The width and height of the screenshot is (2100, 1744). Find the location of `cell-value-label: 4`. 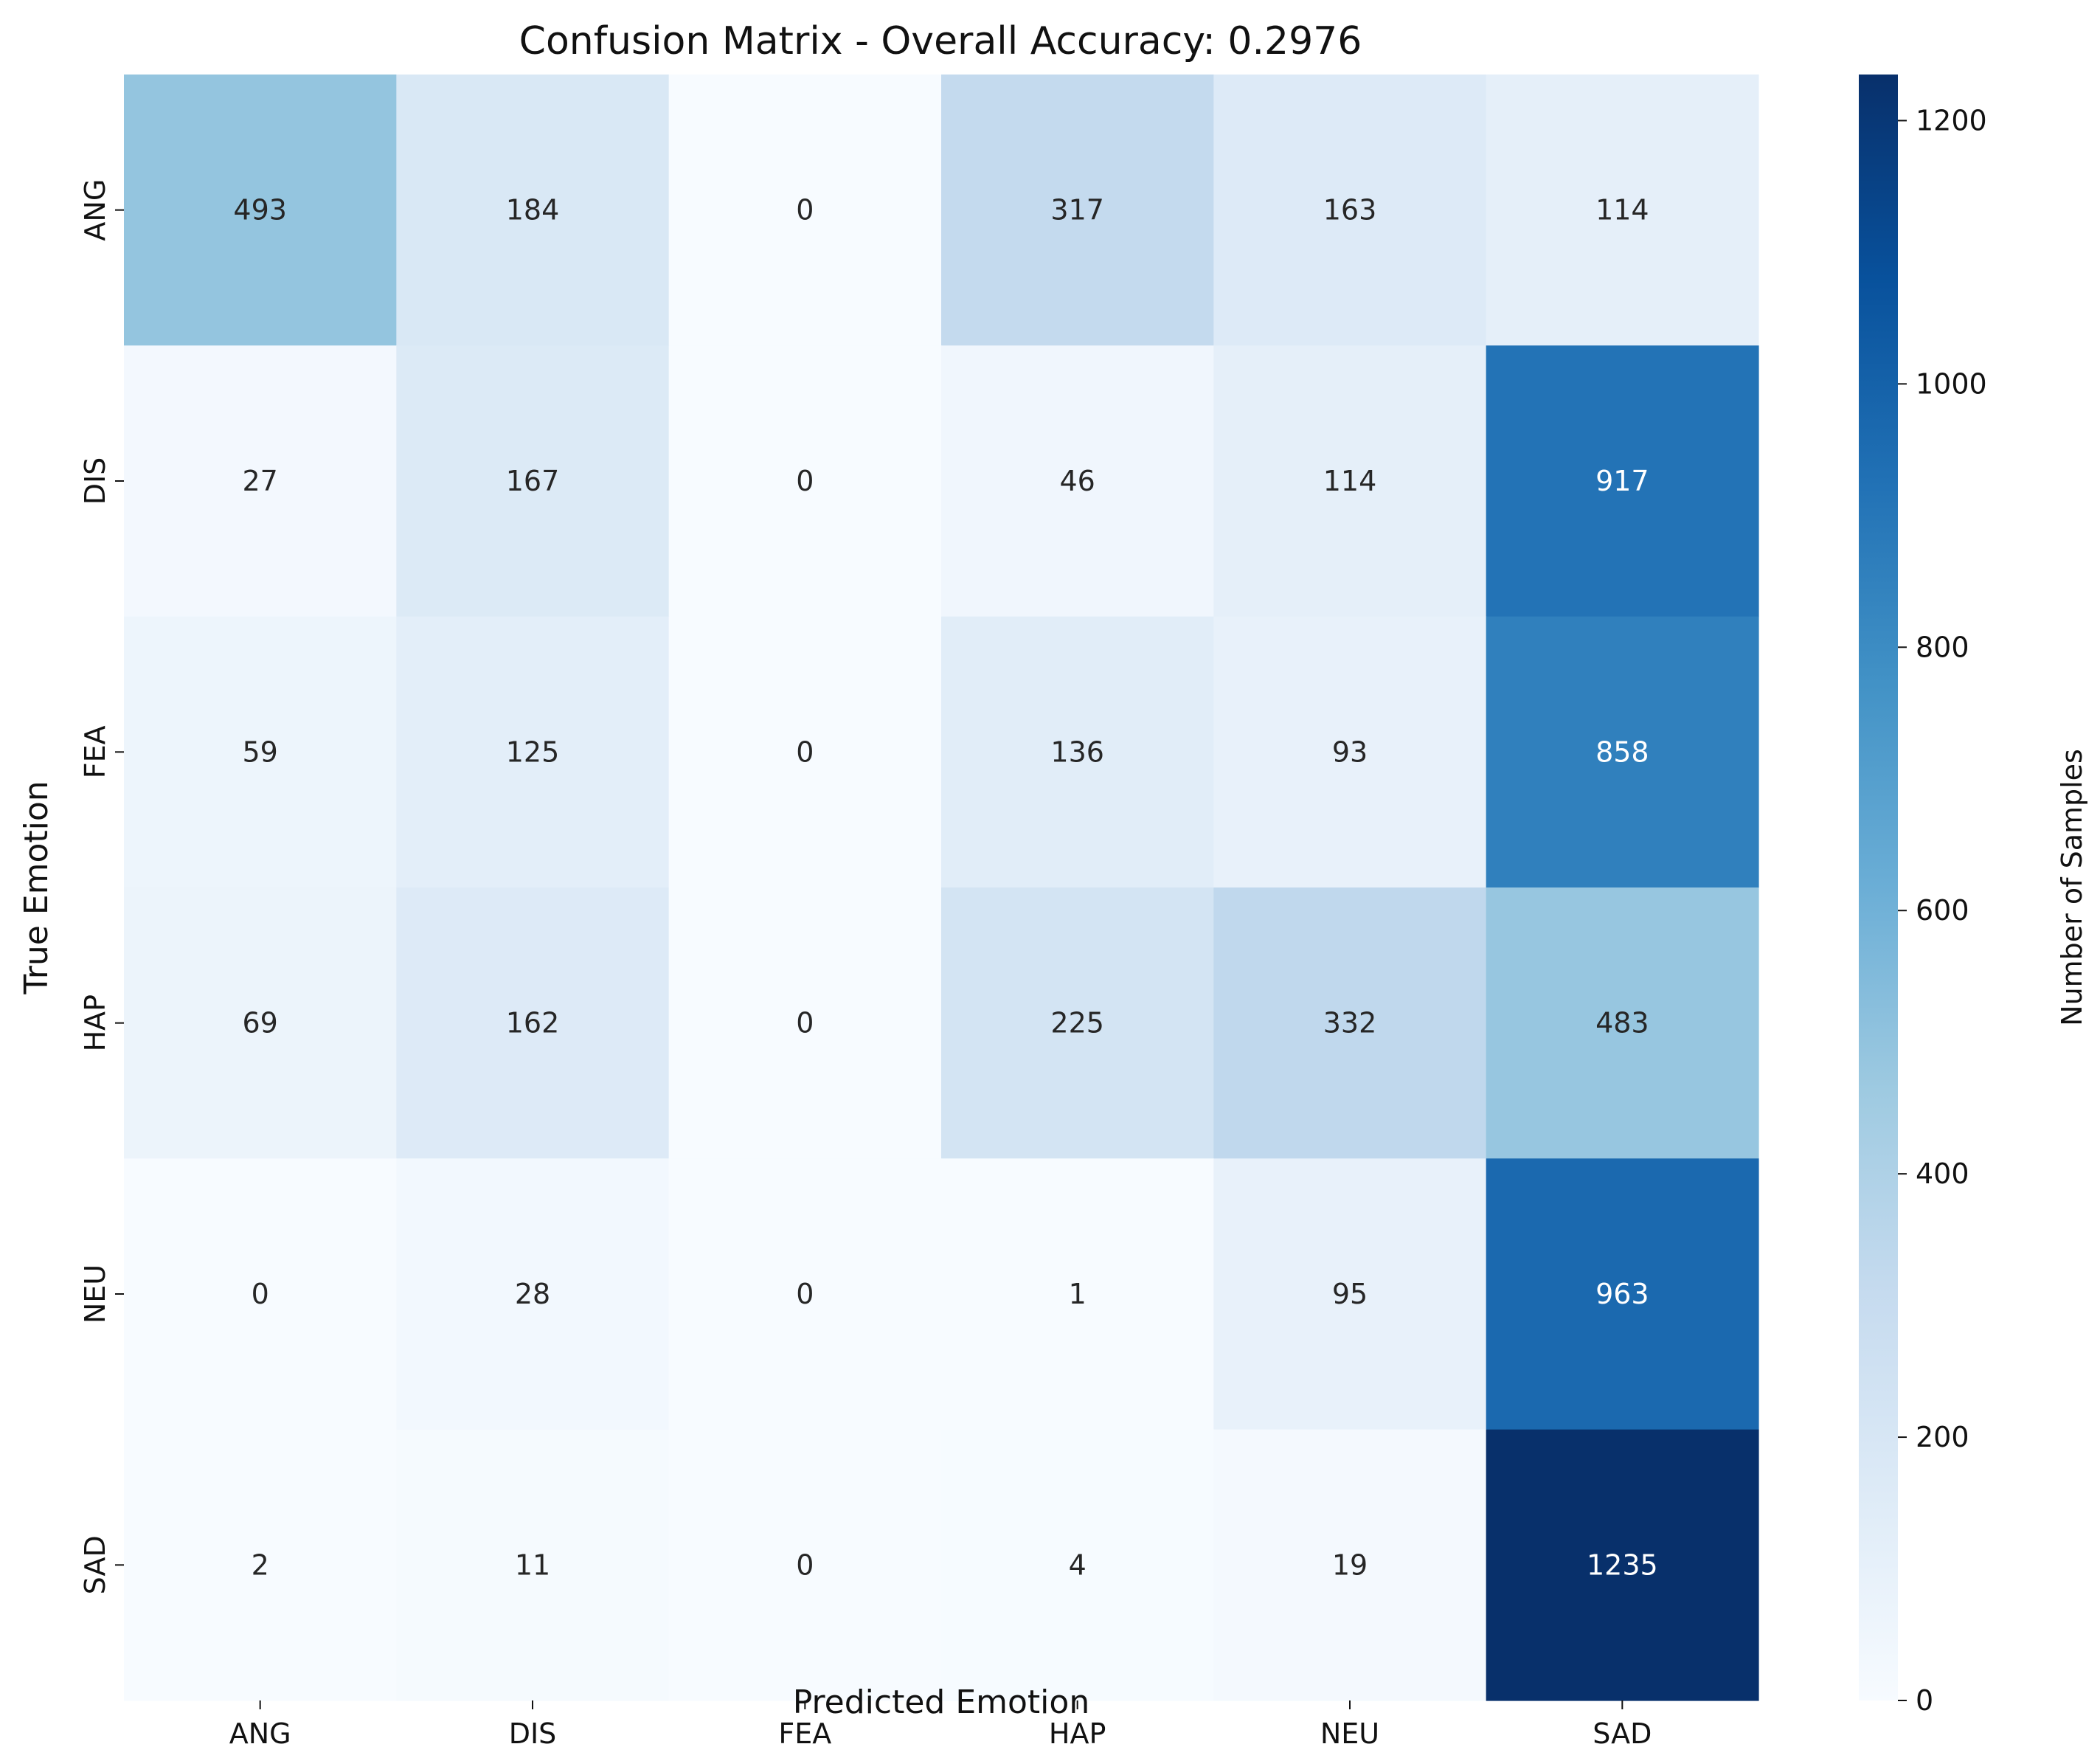

cell-value-label: 4 is located at coordinates (1078, 1565).